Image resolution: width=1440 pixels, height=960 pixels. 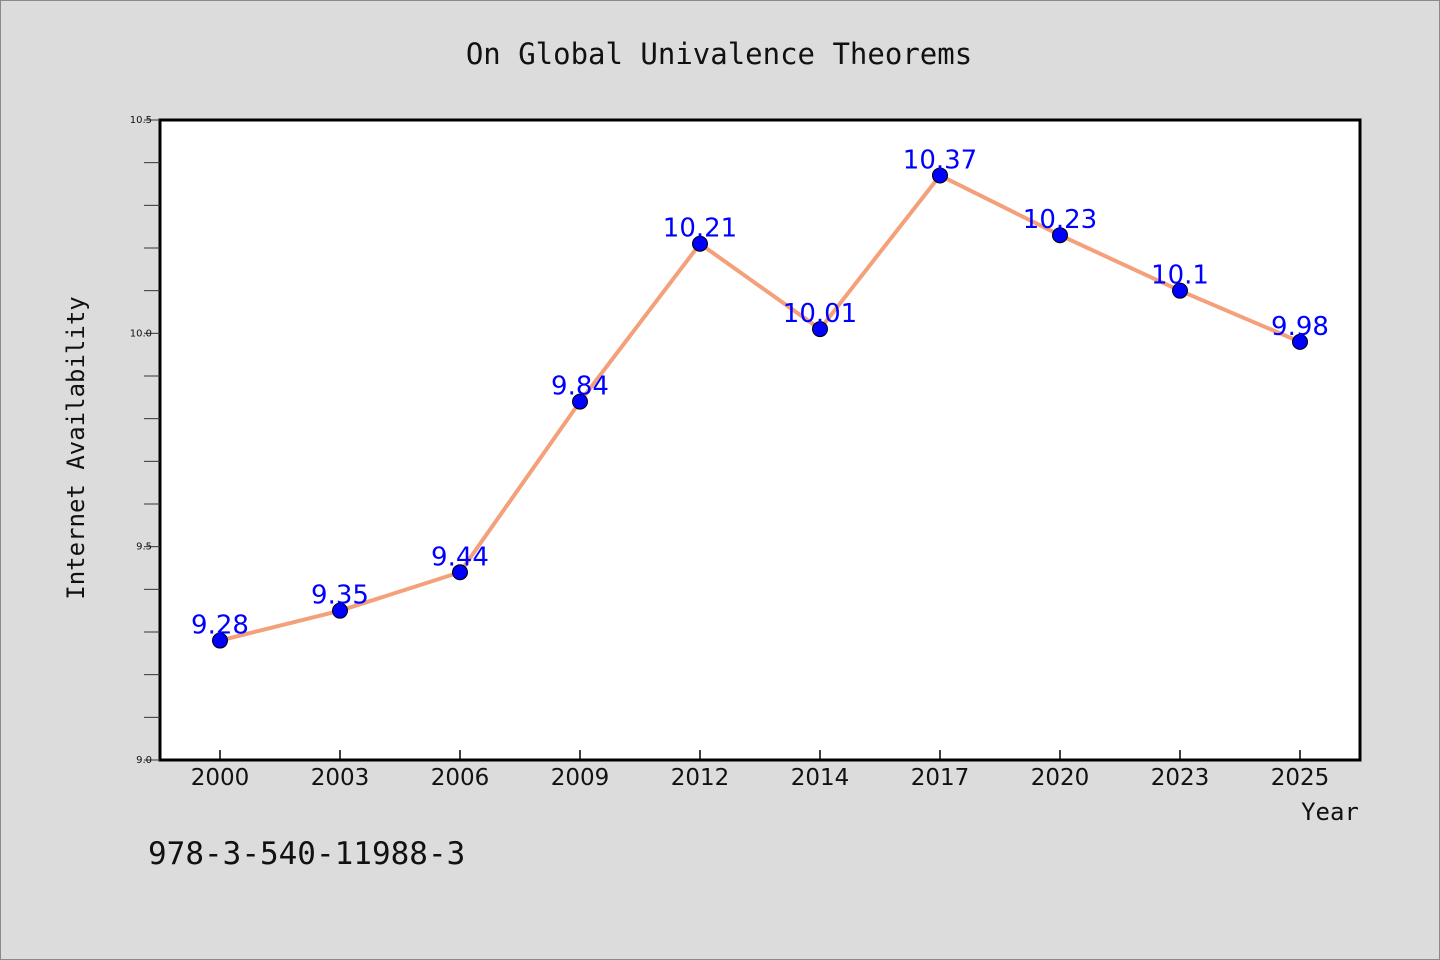 What do you see at coordinates (340, 778) in the screenshot?
I see `x-tick-label: 2003` at bounding box center [340, 778].